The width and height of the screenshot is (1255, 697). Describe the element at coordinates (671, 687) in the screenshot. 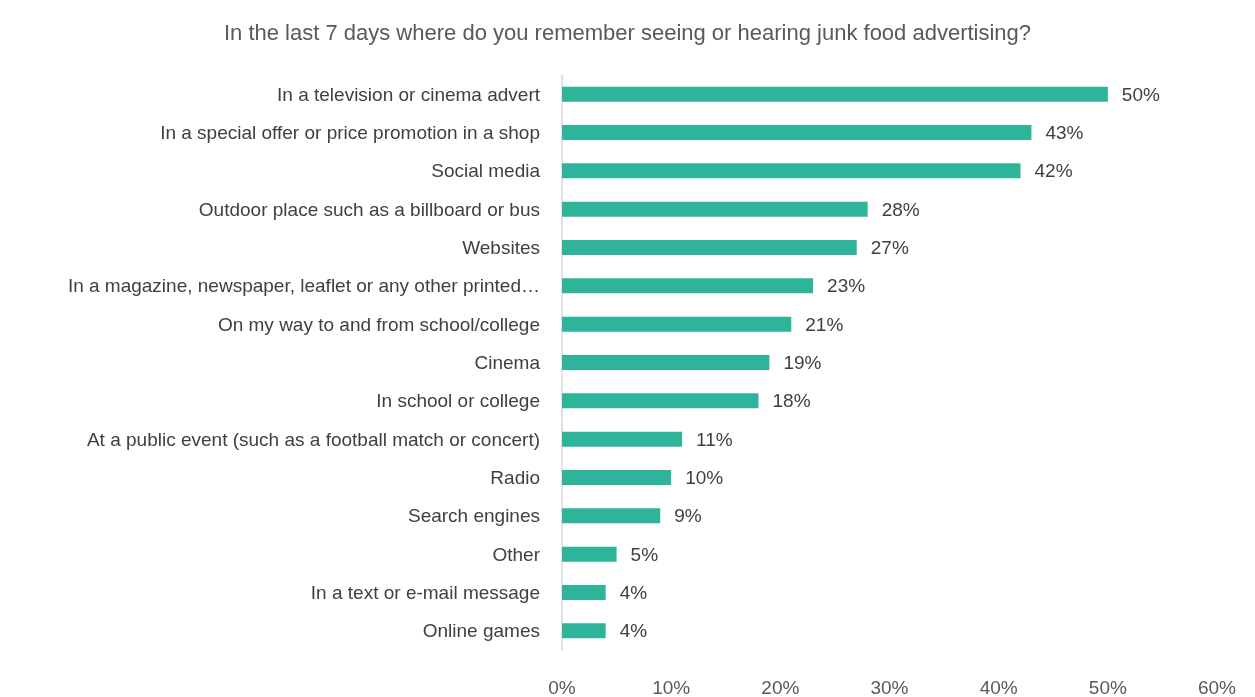

I see `x-tick-label: 10%` at that location.